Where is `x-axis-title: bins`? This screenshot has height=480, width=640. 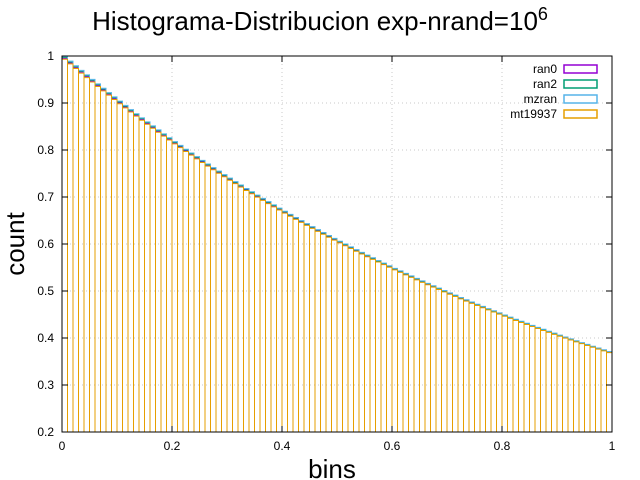
x-axis-title: bins is located at coordinates (332, 467).